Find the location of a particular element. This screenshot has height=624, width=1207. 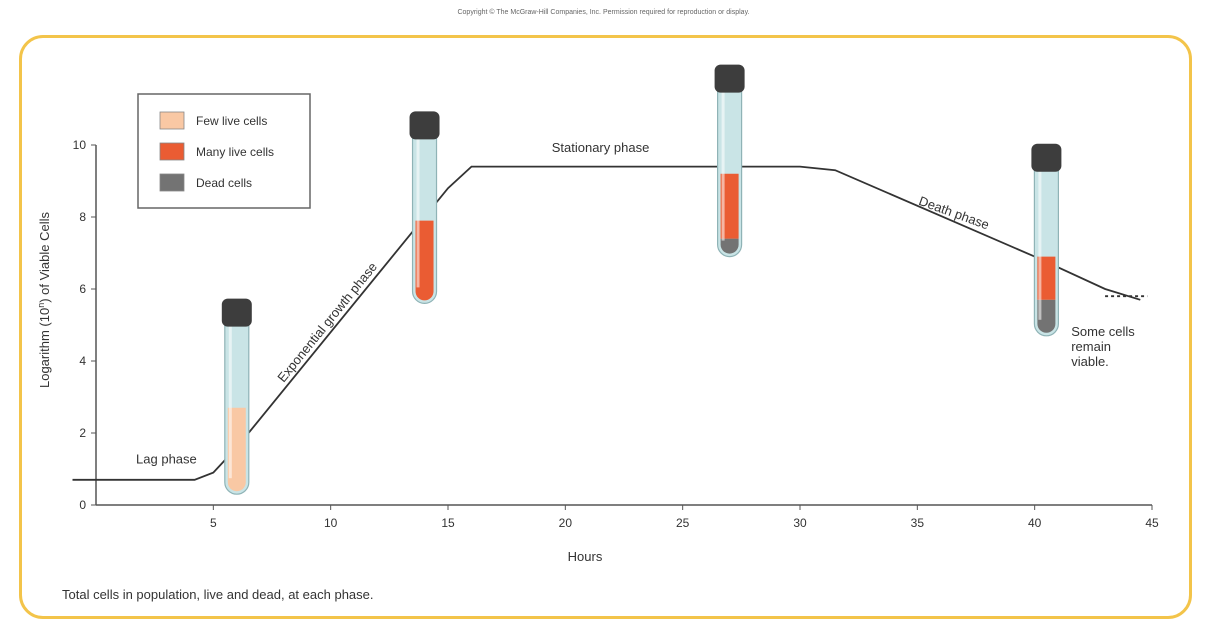

y-tick-label: 4 is located at coordinates (82, 361).